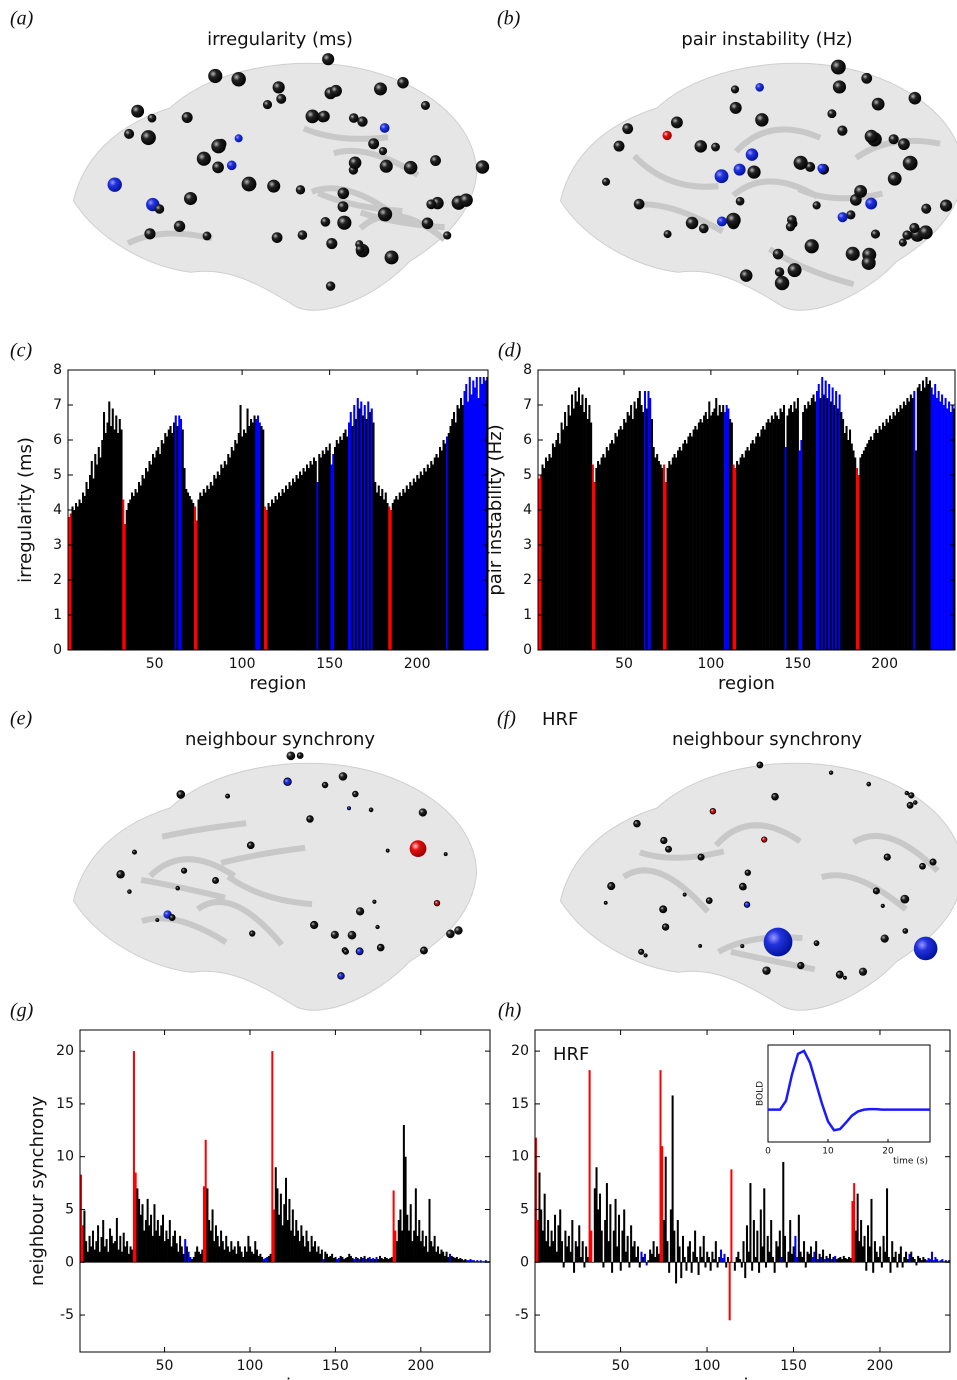 Image resolution: width=957 pixels, height=1380 pixels. What do you see at coordinates (155, 664) in the screenshot?
I see `x-tick-label: 50` at bounding box center [155, 664].